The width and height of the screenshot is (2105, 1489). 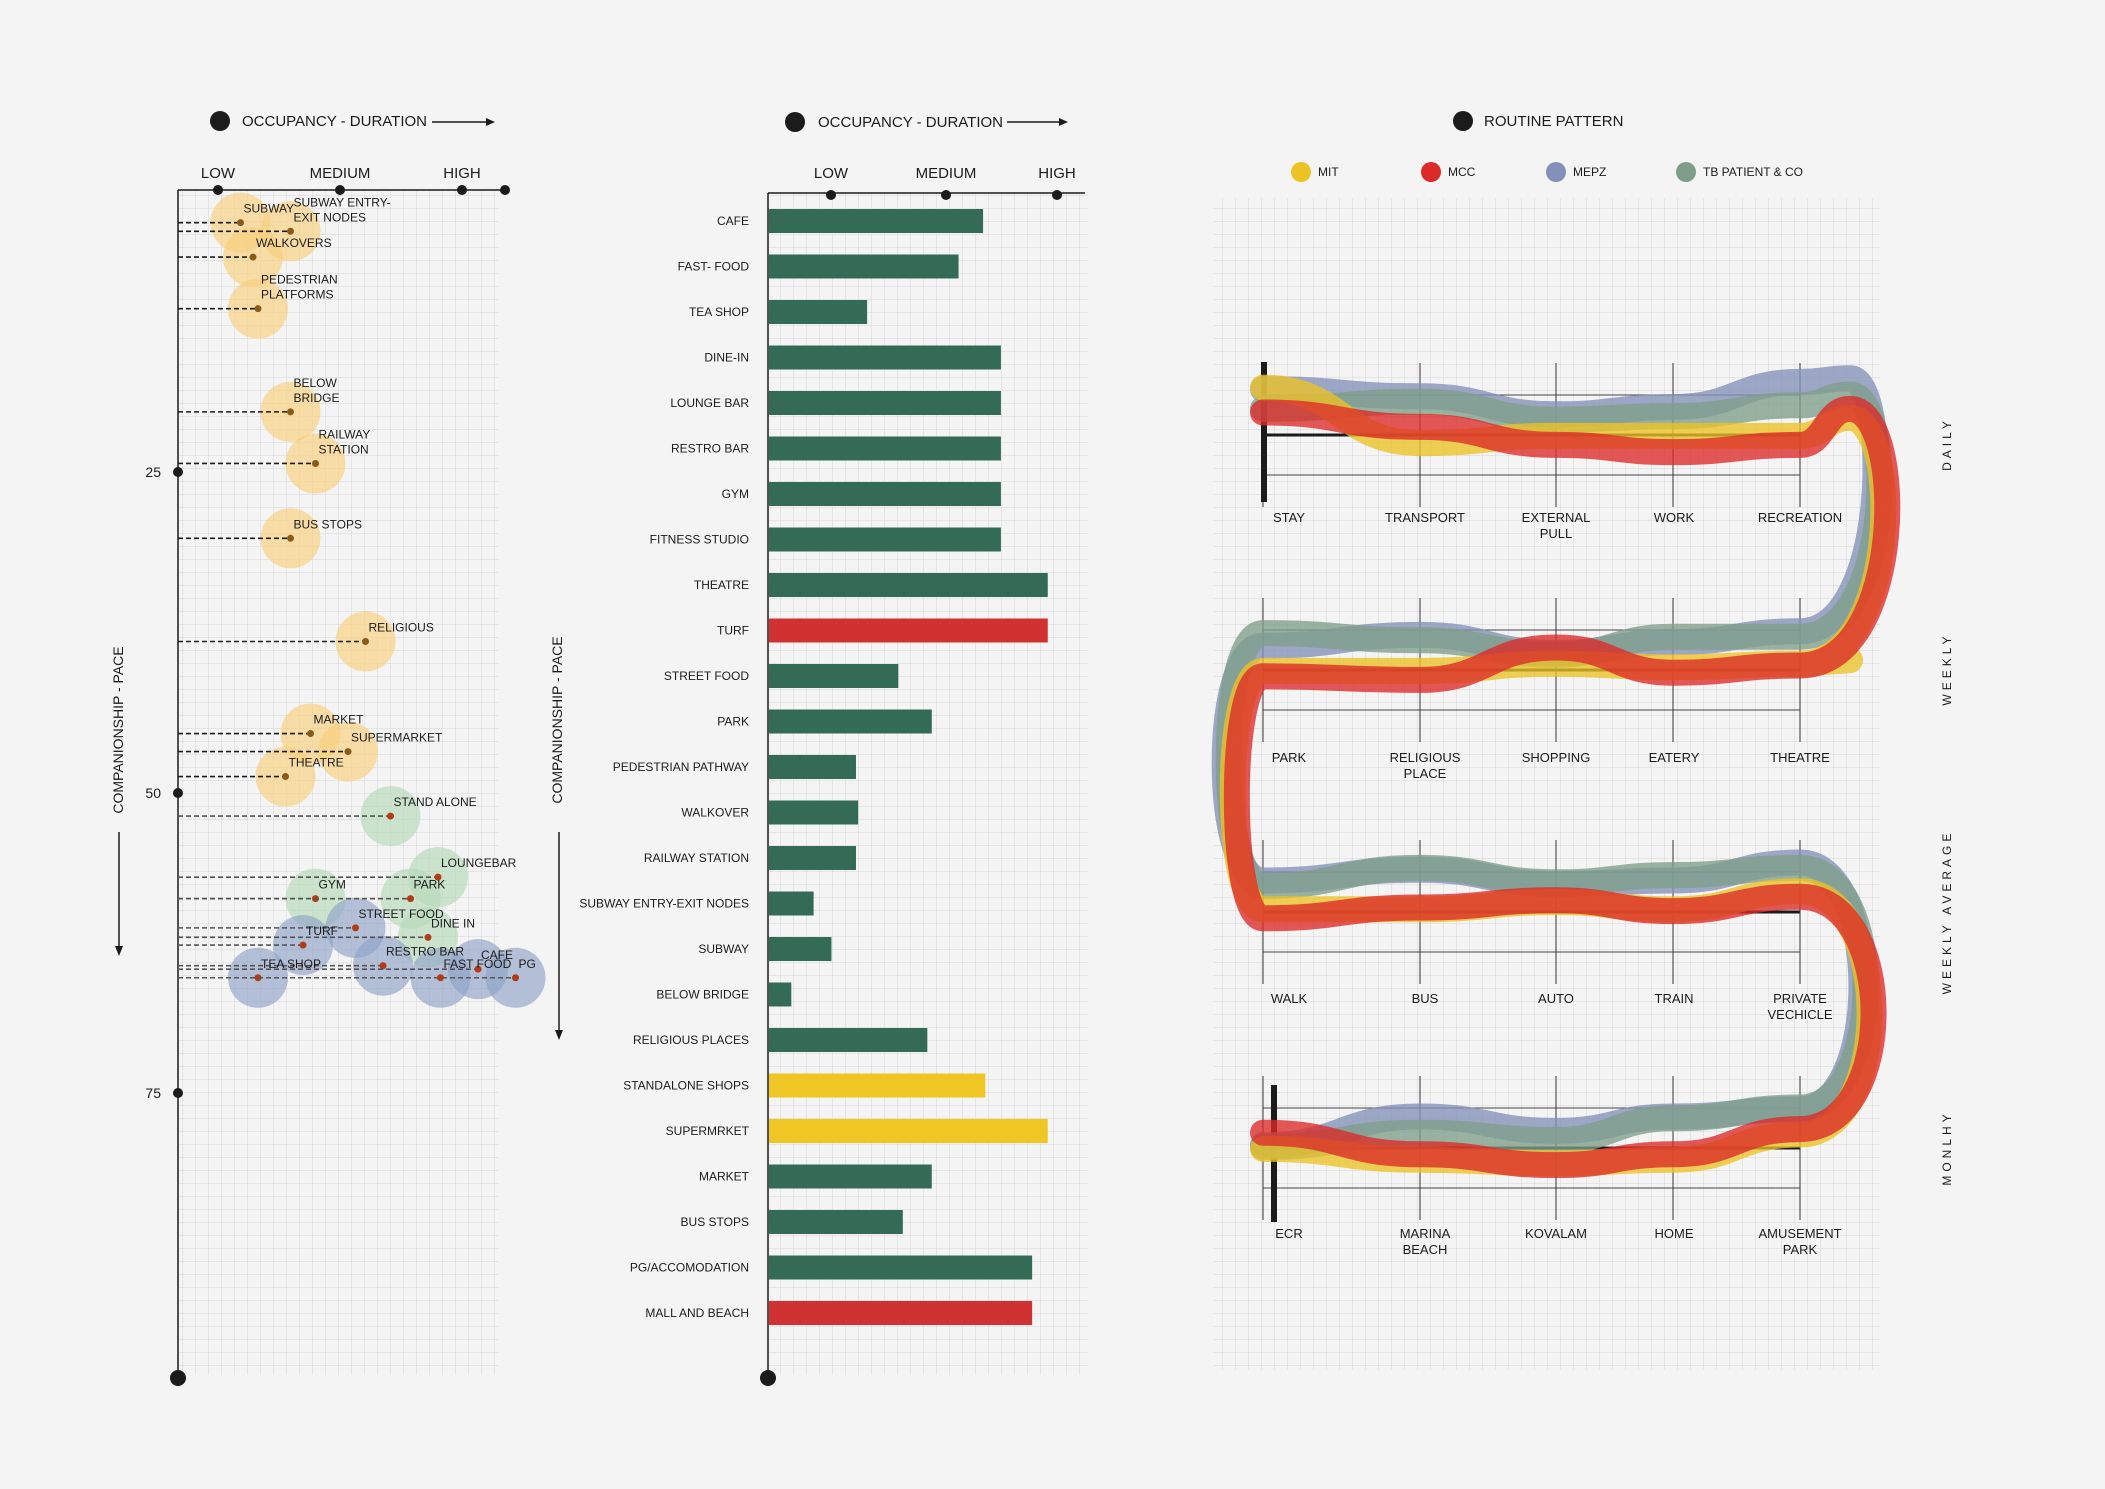 I want to click on y-tick-label: 25, so click(x=153, y=472).